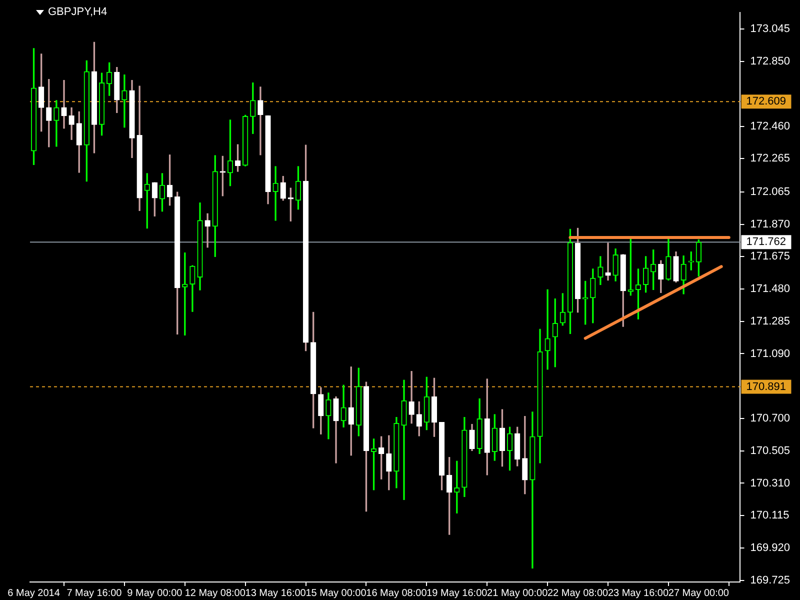  What do you see at coordinates (770, 224) in the screenshot?
I see `y-tick-label: 171.870` at bounding box center [770, 224].